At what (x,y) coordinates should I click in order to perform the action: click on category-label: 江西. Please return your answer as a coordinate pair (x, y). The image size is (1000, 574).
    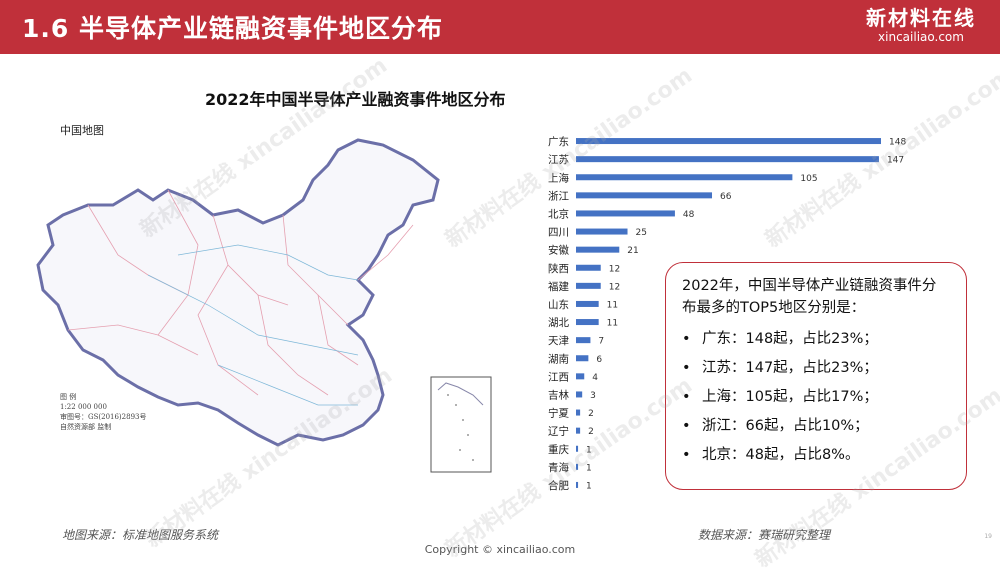
    Looking at the image, I should click on (558, 377).